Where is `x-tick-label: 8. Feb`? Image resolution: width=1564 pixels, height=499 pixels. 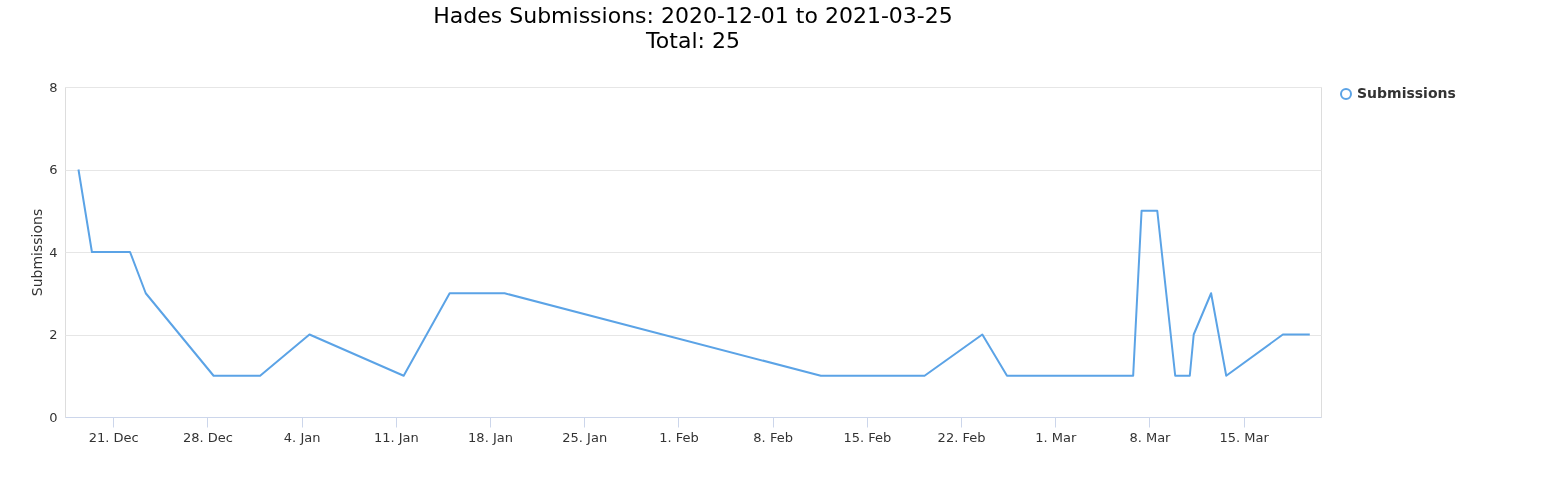
x-tick-label: 8. Feb is located at coordinates (773, 437).